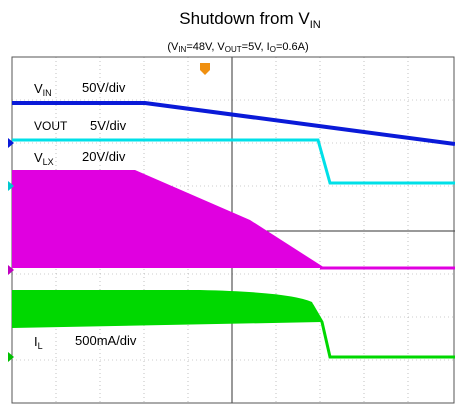 Image resolution: width=455 pixels, height=412 pixels. Describe the element at coordinates (167, 309) in the screenshot. I see `il-wave` at that location.